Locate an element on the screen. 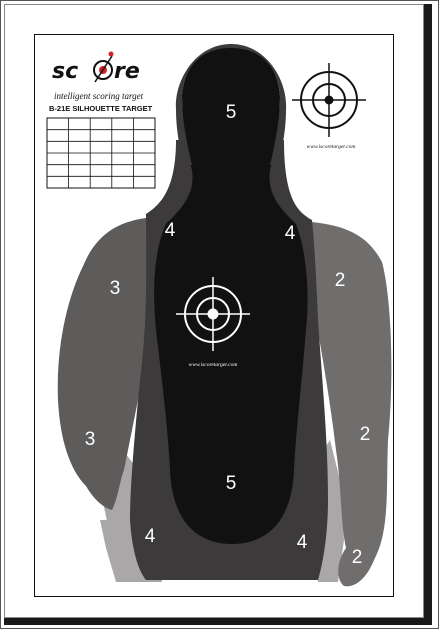  target-name: B-21E SILHOUETTE TARGET is located at coordinates (101, 108).